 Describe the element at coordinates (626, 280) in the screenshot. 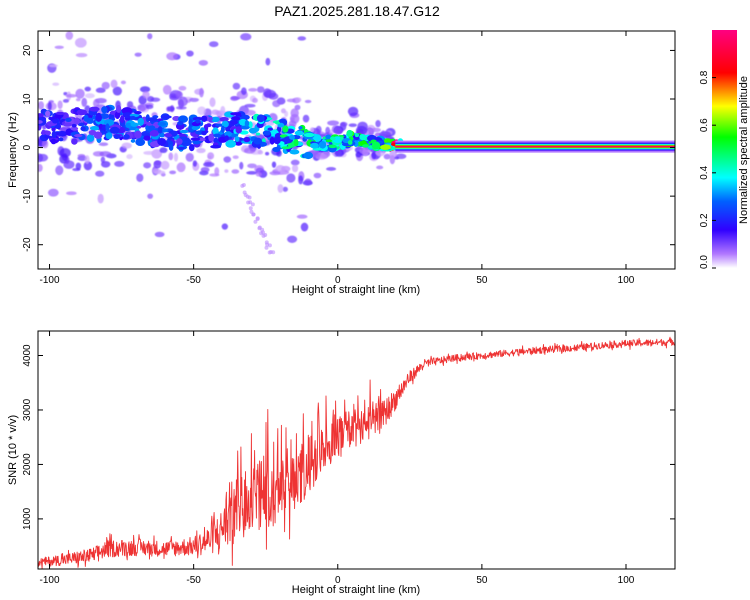

I see `spectrogram-x-tick-label: 100` at that location.